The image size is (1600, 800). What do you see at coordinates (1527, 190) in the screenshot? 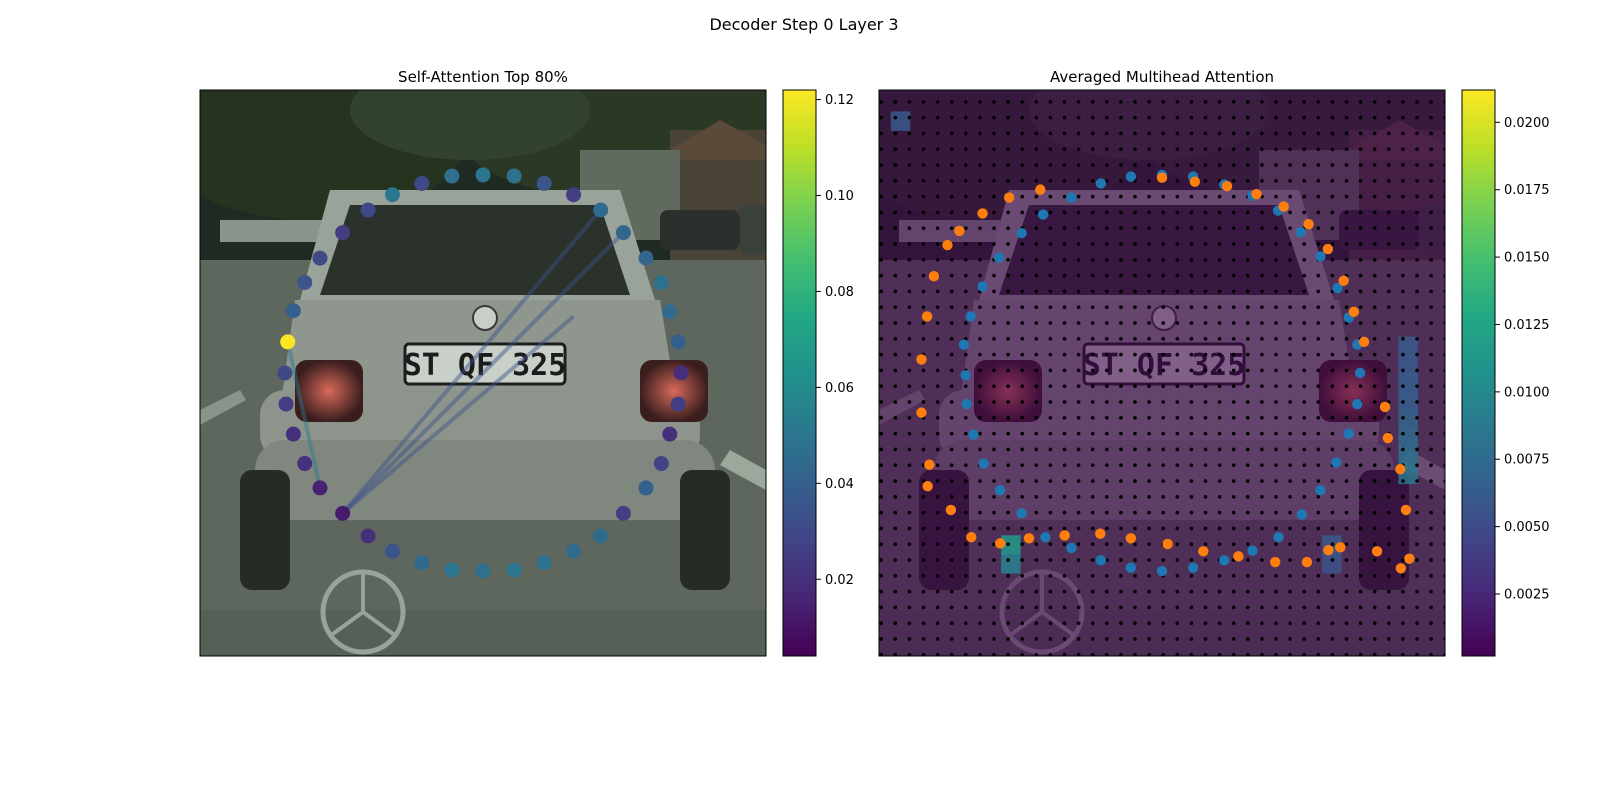
I see `right-colorbar-tick-label-6: 0.0175` at bounding box center [1527, 190].